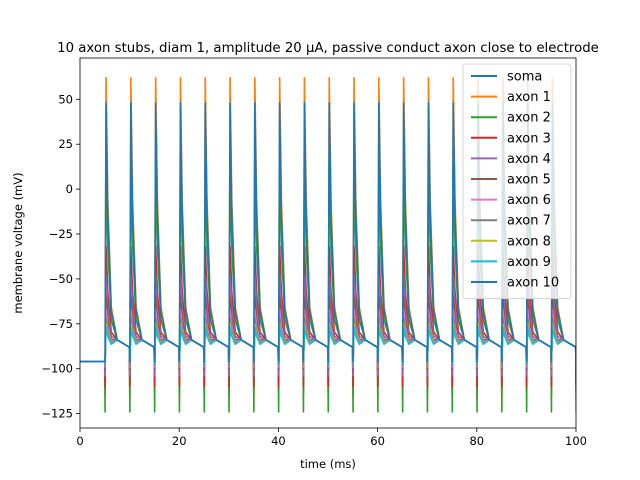 Image resolution: width=640 pixels, height=480 pixels. I want to click on x-axis: 0 20 40 60 80 100, so click(331, 438).